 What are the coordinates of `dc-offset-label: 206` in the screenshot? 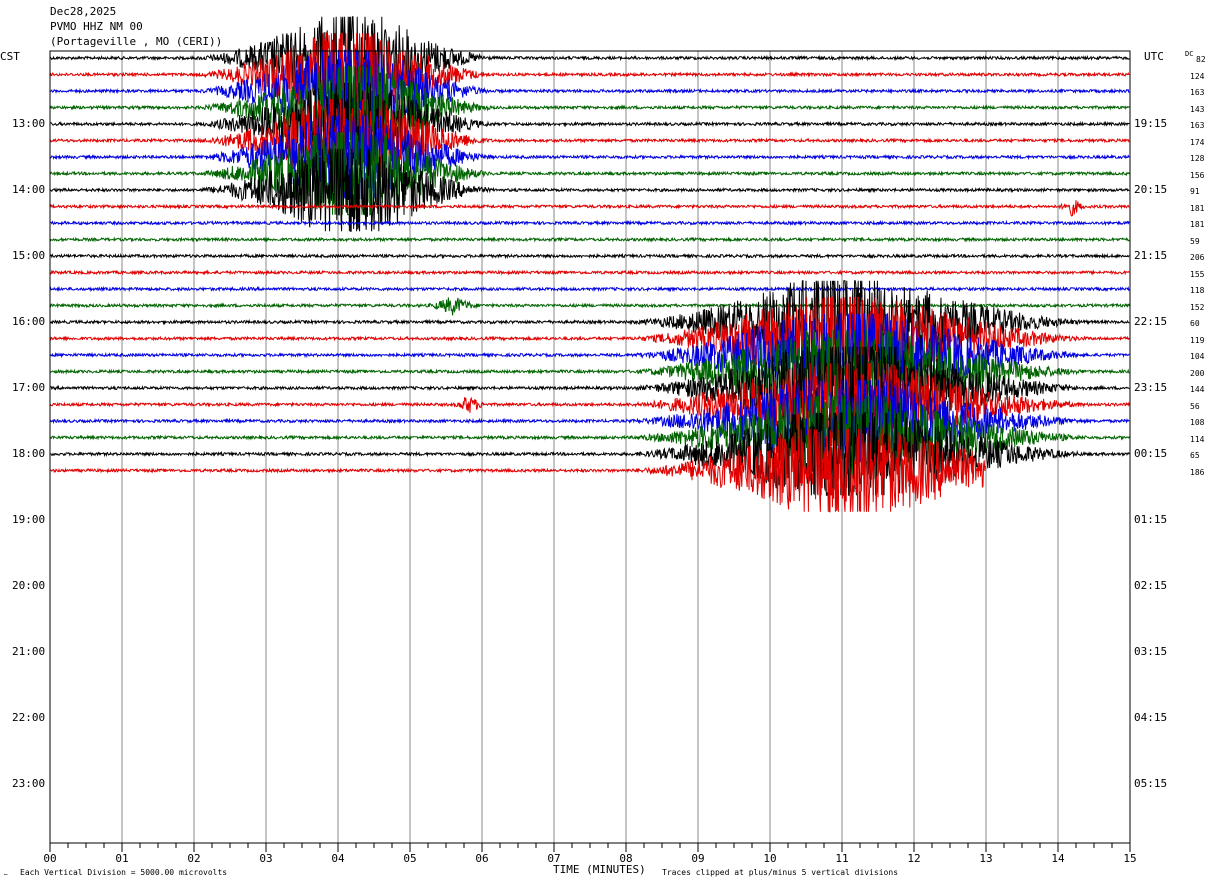 It's located at (1197, 257).